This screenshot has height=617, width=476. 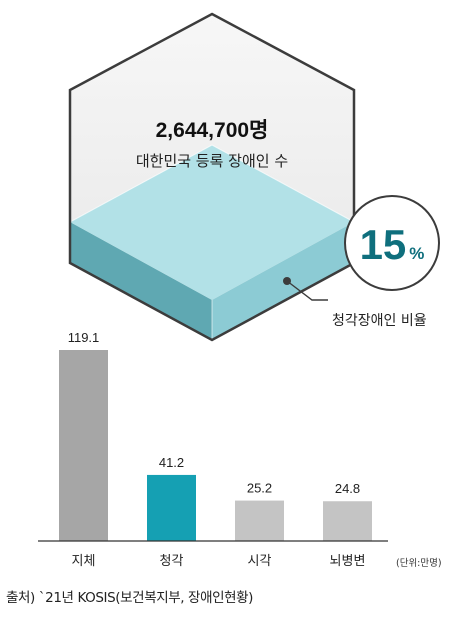 I want to click on hearing-ratio-label: 청각장애인 비율, so click(x=379, y=321).